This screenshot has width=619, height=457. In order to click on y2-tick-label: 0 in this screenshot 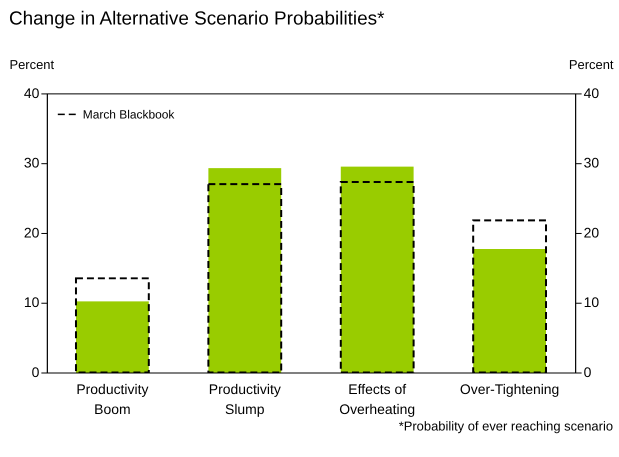, I will do `click(588, 372)`.